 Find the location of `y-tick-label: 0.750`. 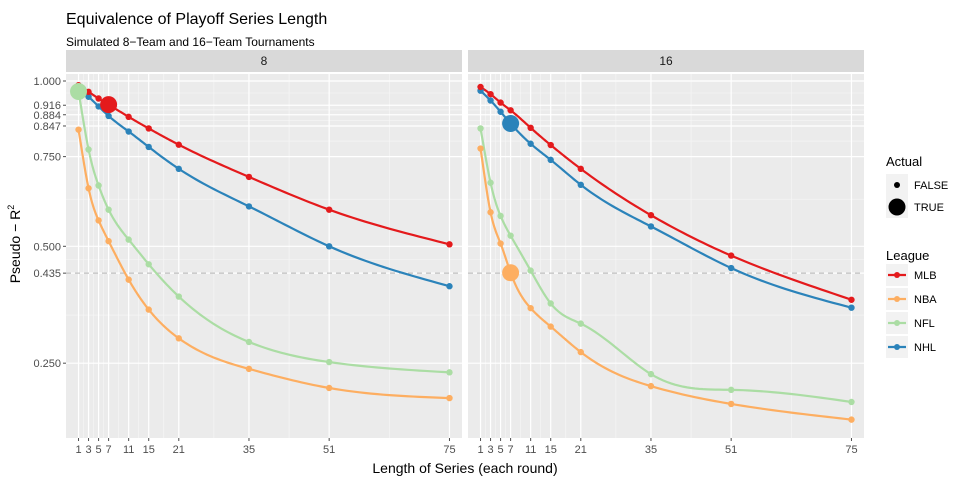

y-tick-label: 0.750 is located at coordinates (47, 158).